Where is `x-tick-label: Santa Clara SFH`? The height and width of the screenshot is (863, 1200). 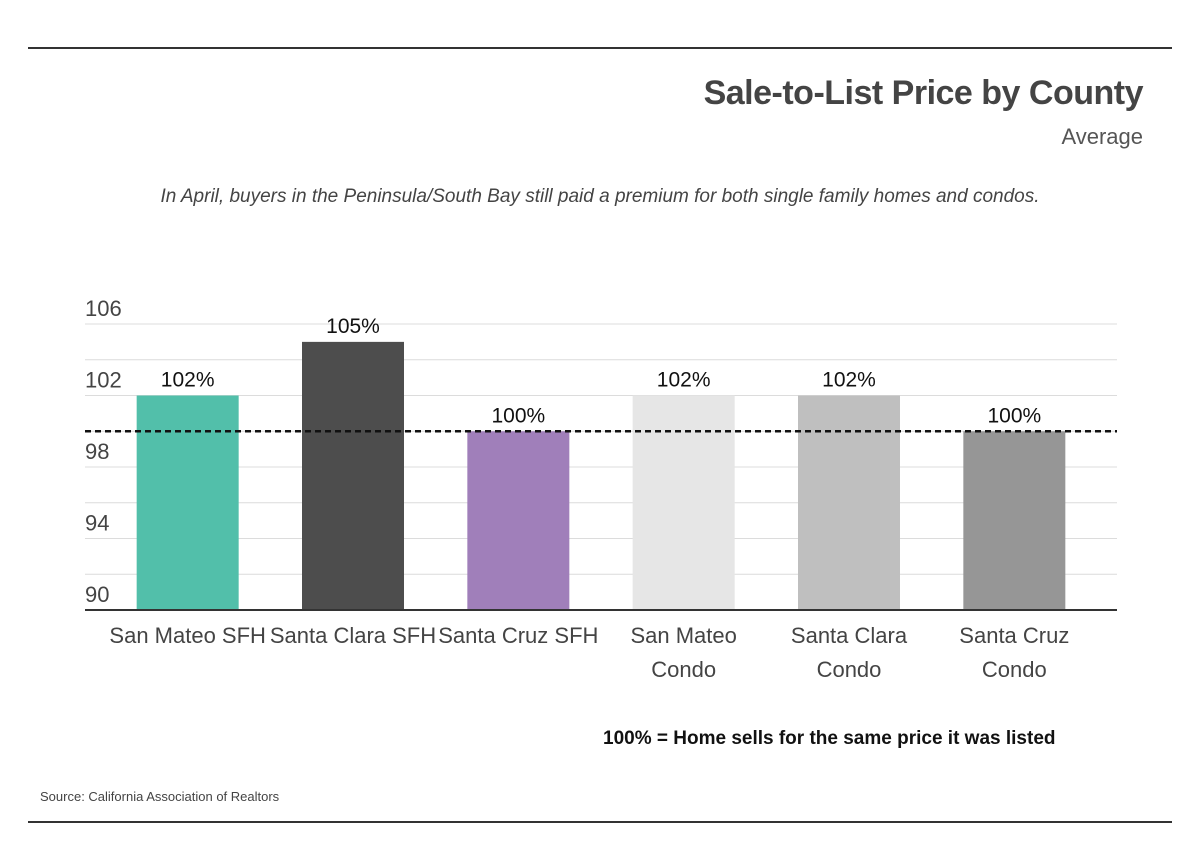 x-tick-label: Santa Clara SFH is located at coordinates (353, 635).